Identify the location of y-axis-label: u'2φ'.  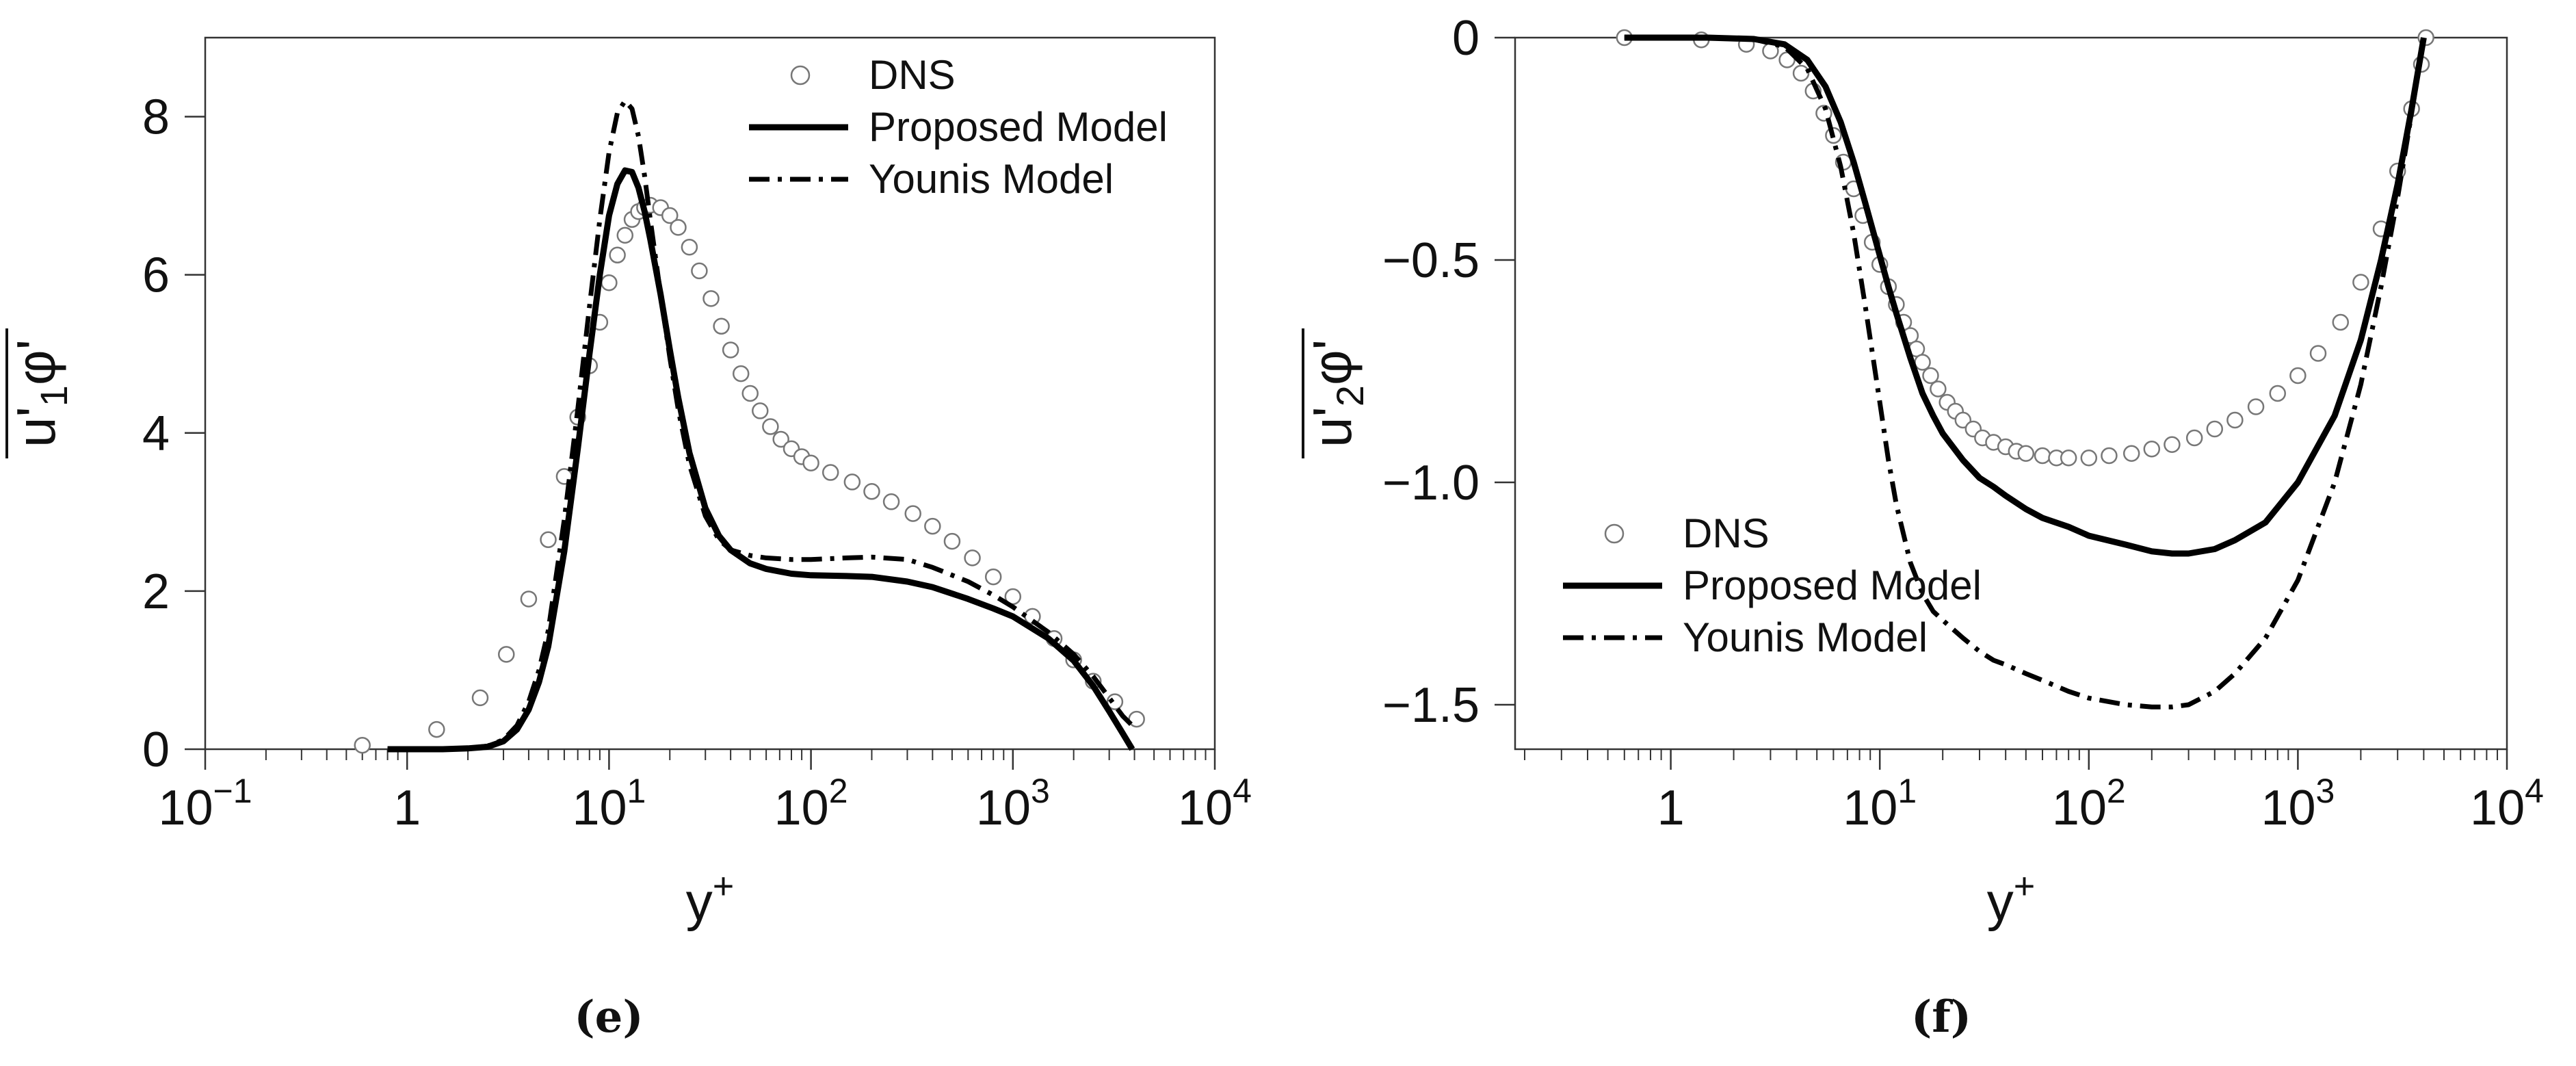
(1336, 393).